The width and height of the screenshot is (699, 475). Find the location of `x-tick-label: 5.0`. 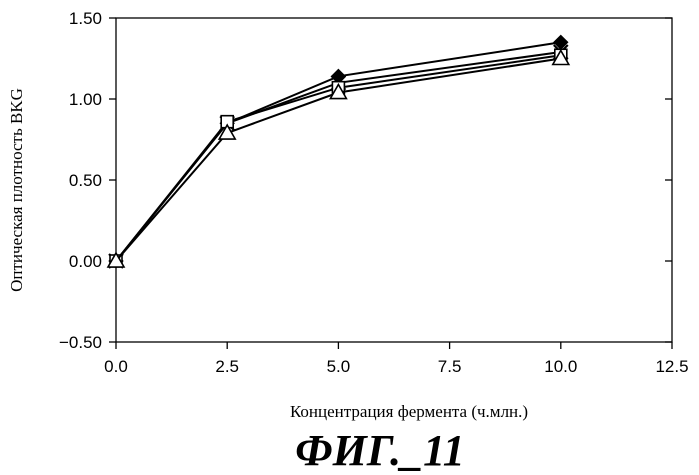

x-tick-label: 5.0 is located at coordinates (339, 366).